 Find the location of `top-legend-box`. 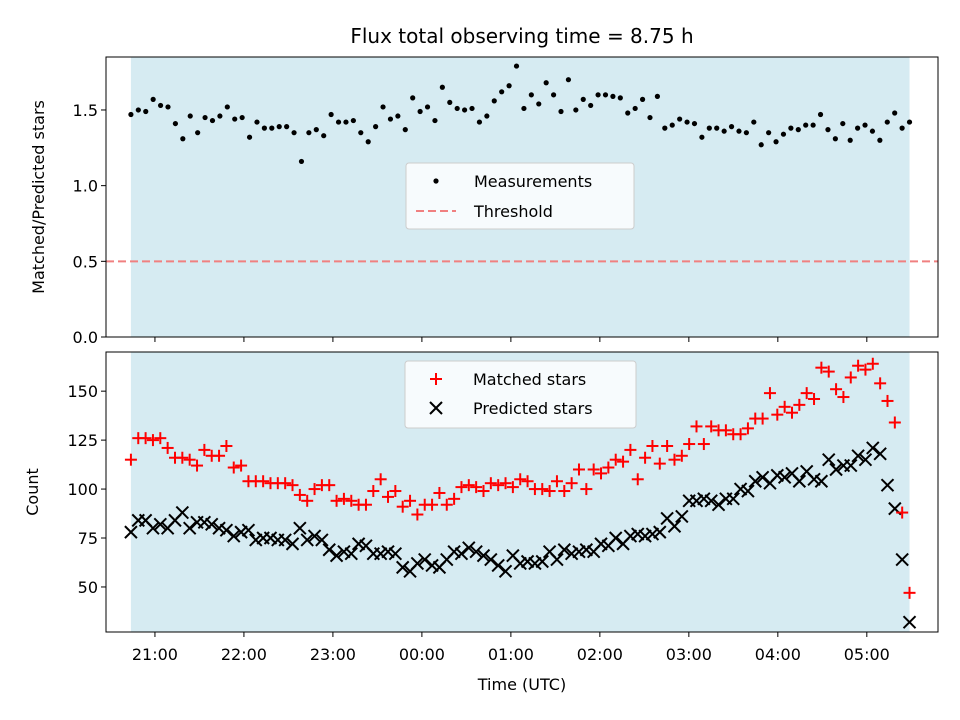

top-legend-box is located at coordinates (520, 196).